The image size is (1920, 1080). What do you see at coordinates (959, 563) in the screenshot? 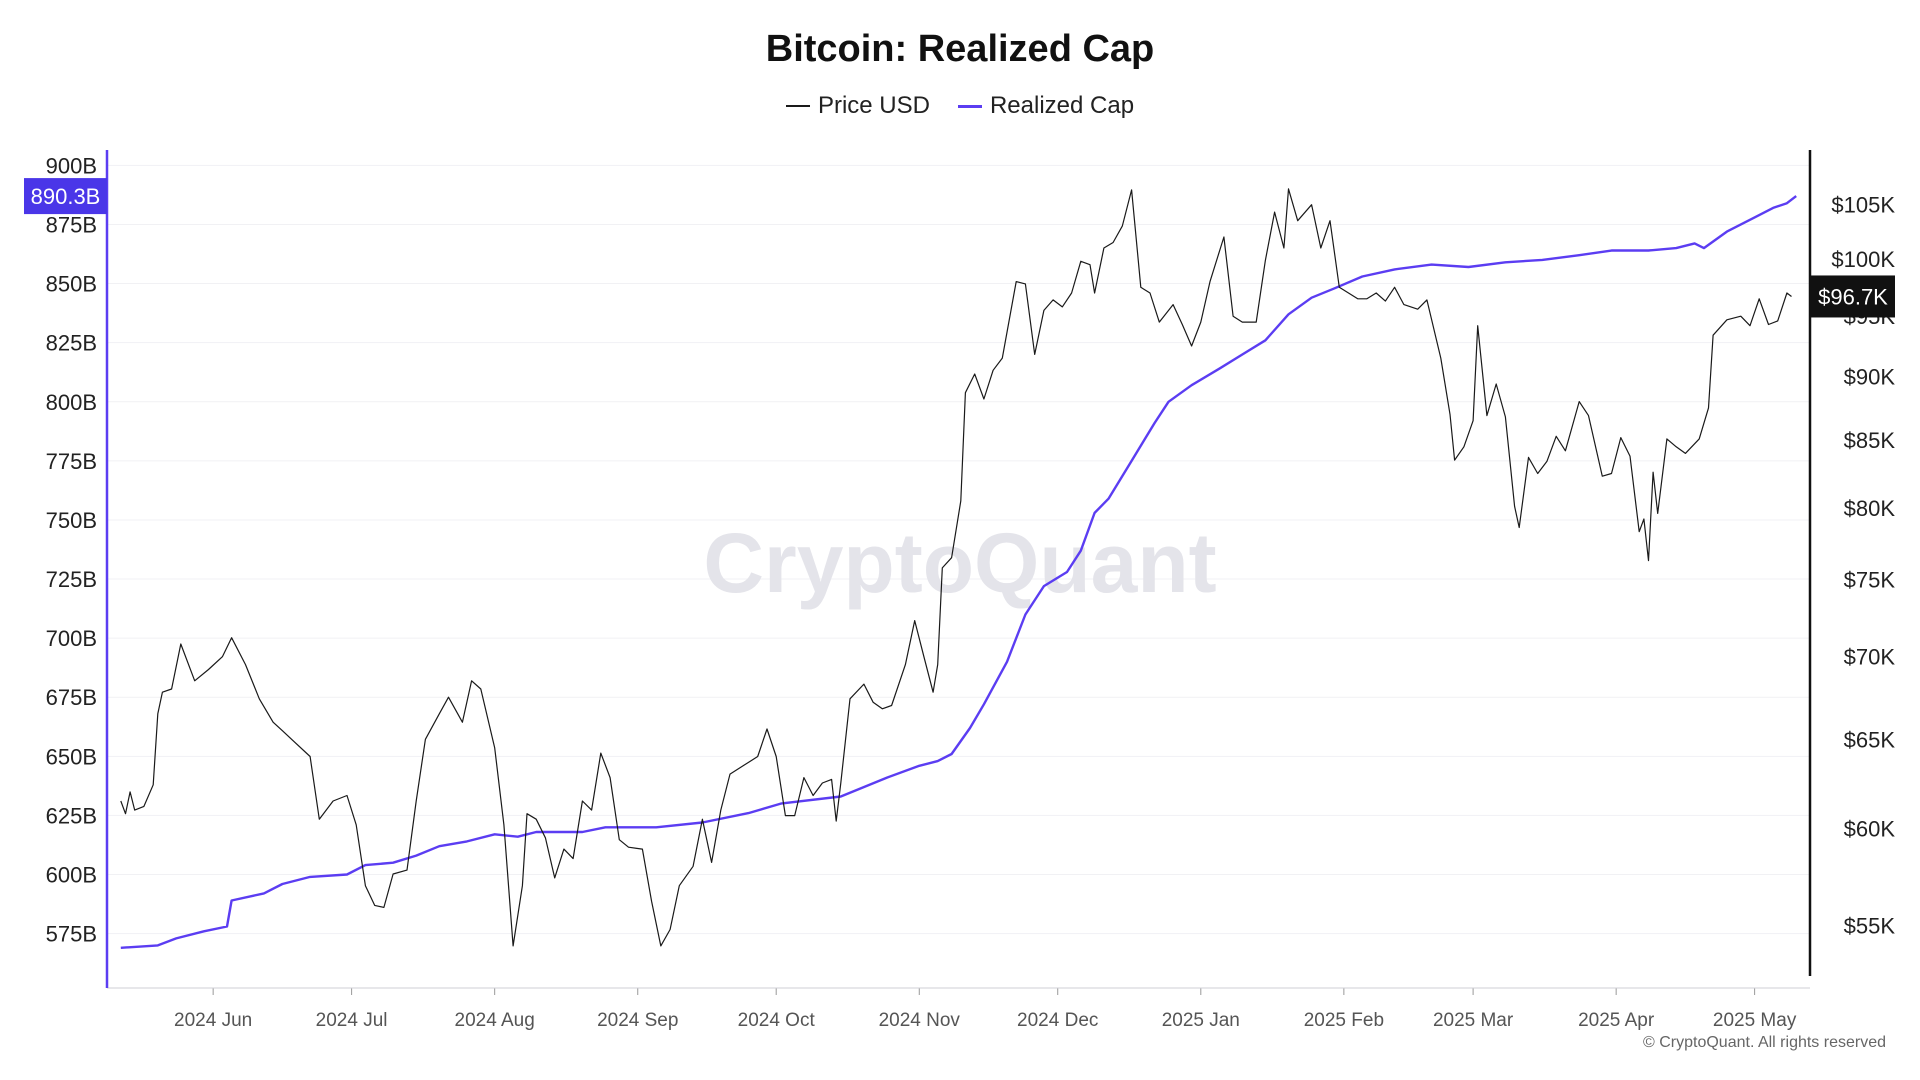
I see `watermark: CryptoQuant` at bounding box center [959, 563].